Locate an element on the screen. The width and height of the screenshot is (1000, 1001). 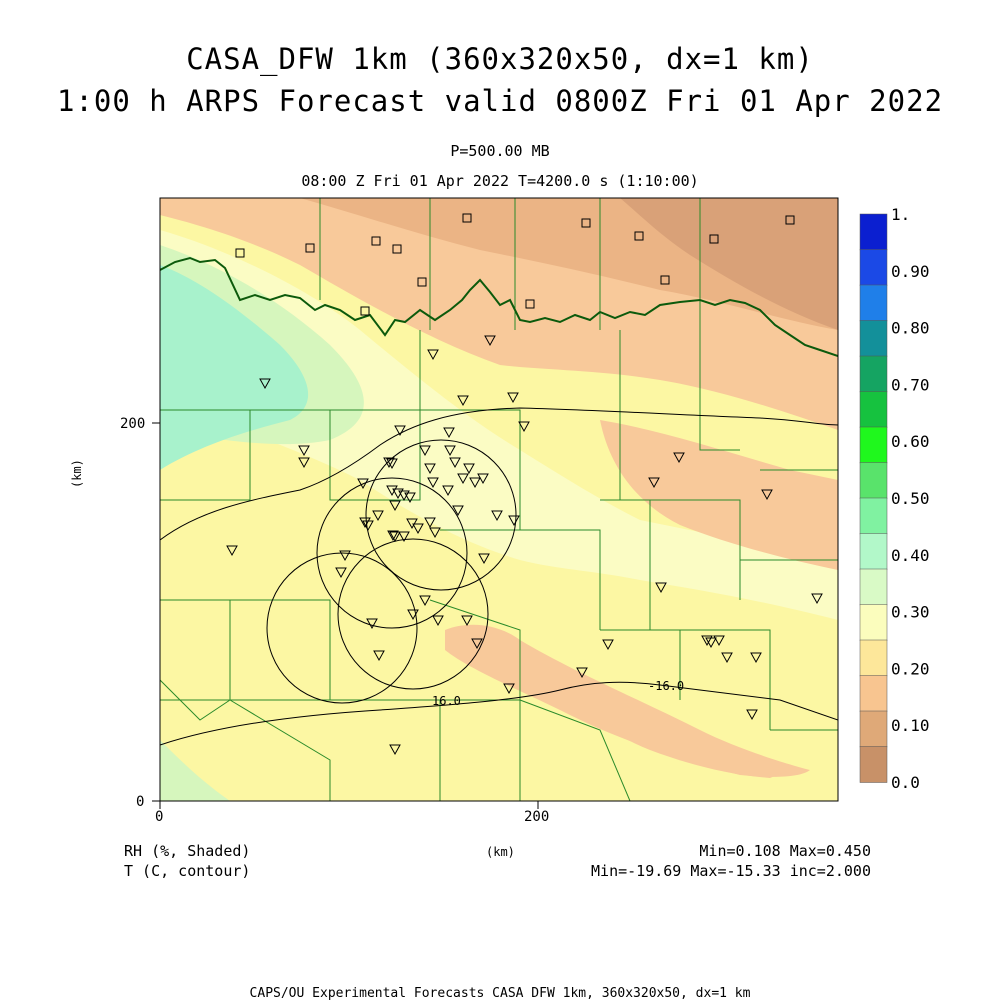
colorbar-label: 0.70 is located at coordinates (910, 384).